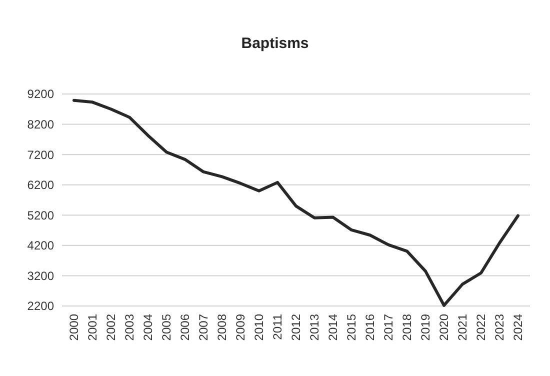 The image size is (550, 376). What do you see at coordinates (40, 185) in the screenshot?
I see `y-tick-label: 6200` at bounding box center [40, 185].